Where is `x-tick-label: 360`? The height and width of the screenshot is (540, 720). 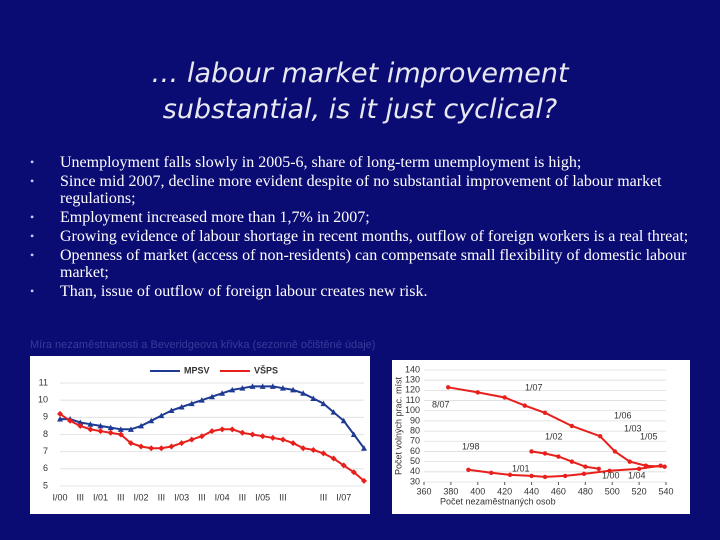
x-tick-label: 360 is located at coordinates (423, 491).